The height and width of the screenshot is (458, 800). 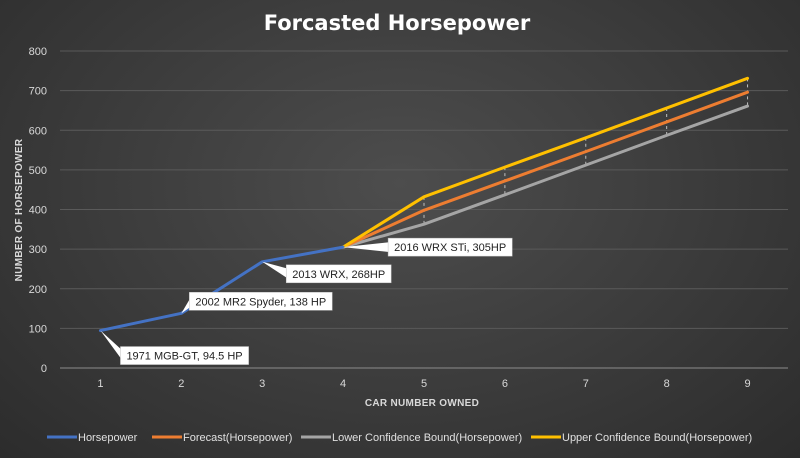 I want to click on y-axis-title: NUMBER OF HORSEPOWER, so click(x=19, y=209).